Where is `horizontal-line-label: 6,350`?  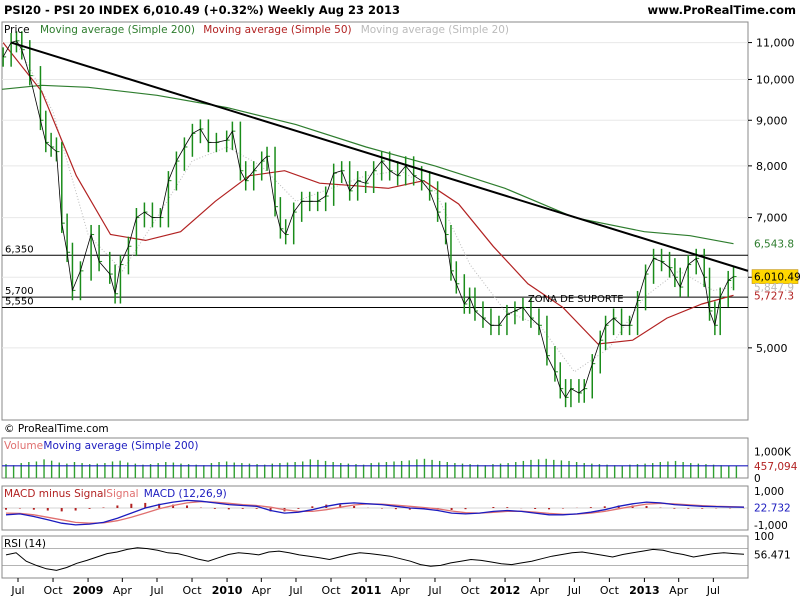
horizontal-line-label: 6,350 is located at coordinates (19, 249).